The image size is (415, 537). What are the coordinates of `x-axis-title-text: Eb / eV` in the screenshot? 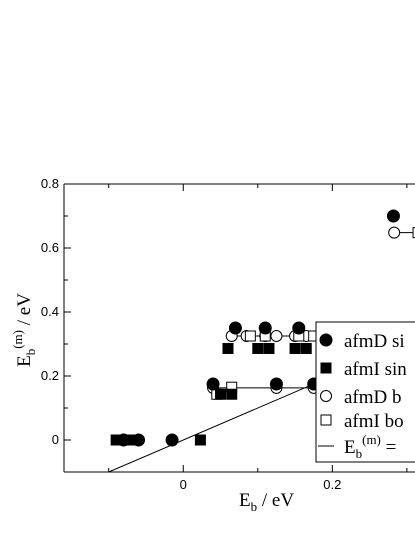 It's located at (266, 502).